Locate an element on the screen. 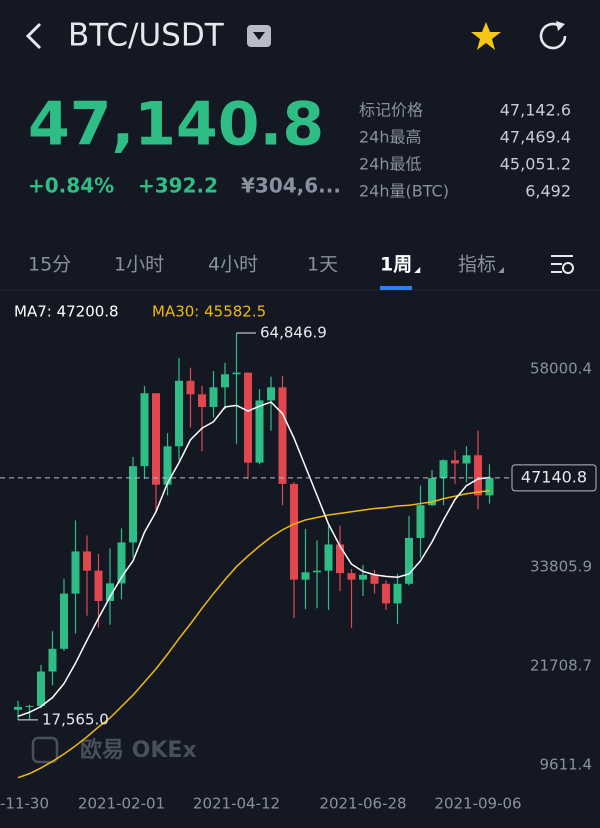 This screenshot has height=828, width=600. y-tick-label: 58000.4 is located at coordinates (561, 368).